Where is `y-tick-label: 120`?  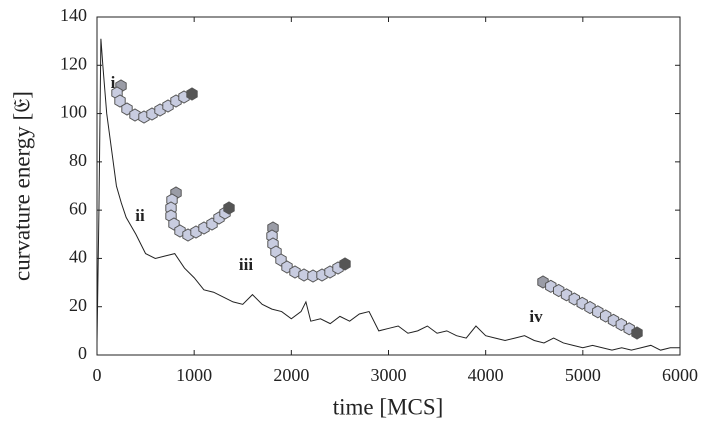
y-tick-label: 120 is located at coordinates (73, 63).